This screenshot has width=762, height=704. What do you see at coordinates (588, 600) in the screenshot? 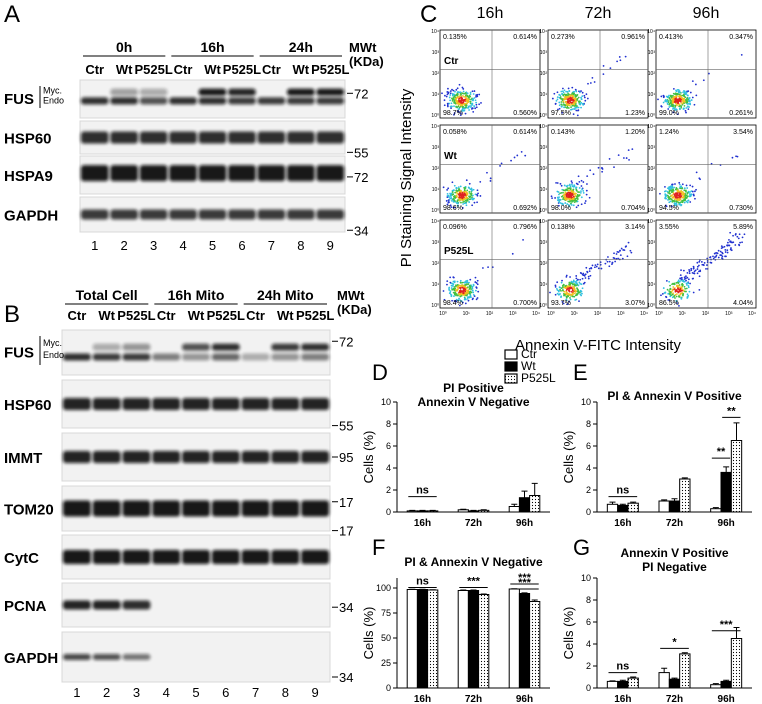
I see `y-tick-label: 8` at bounding box center [588, 600].